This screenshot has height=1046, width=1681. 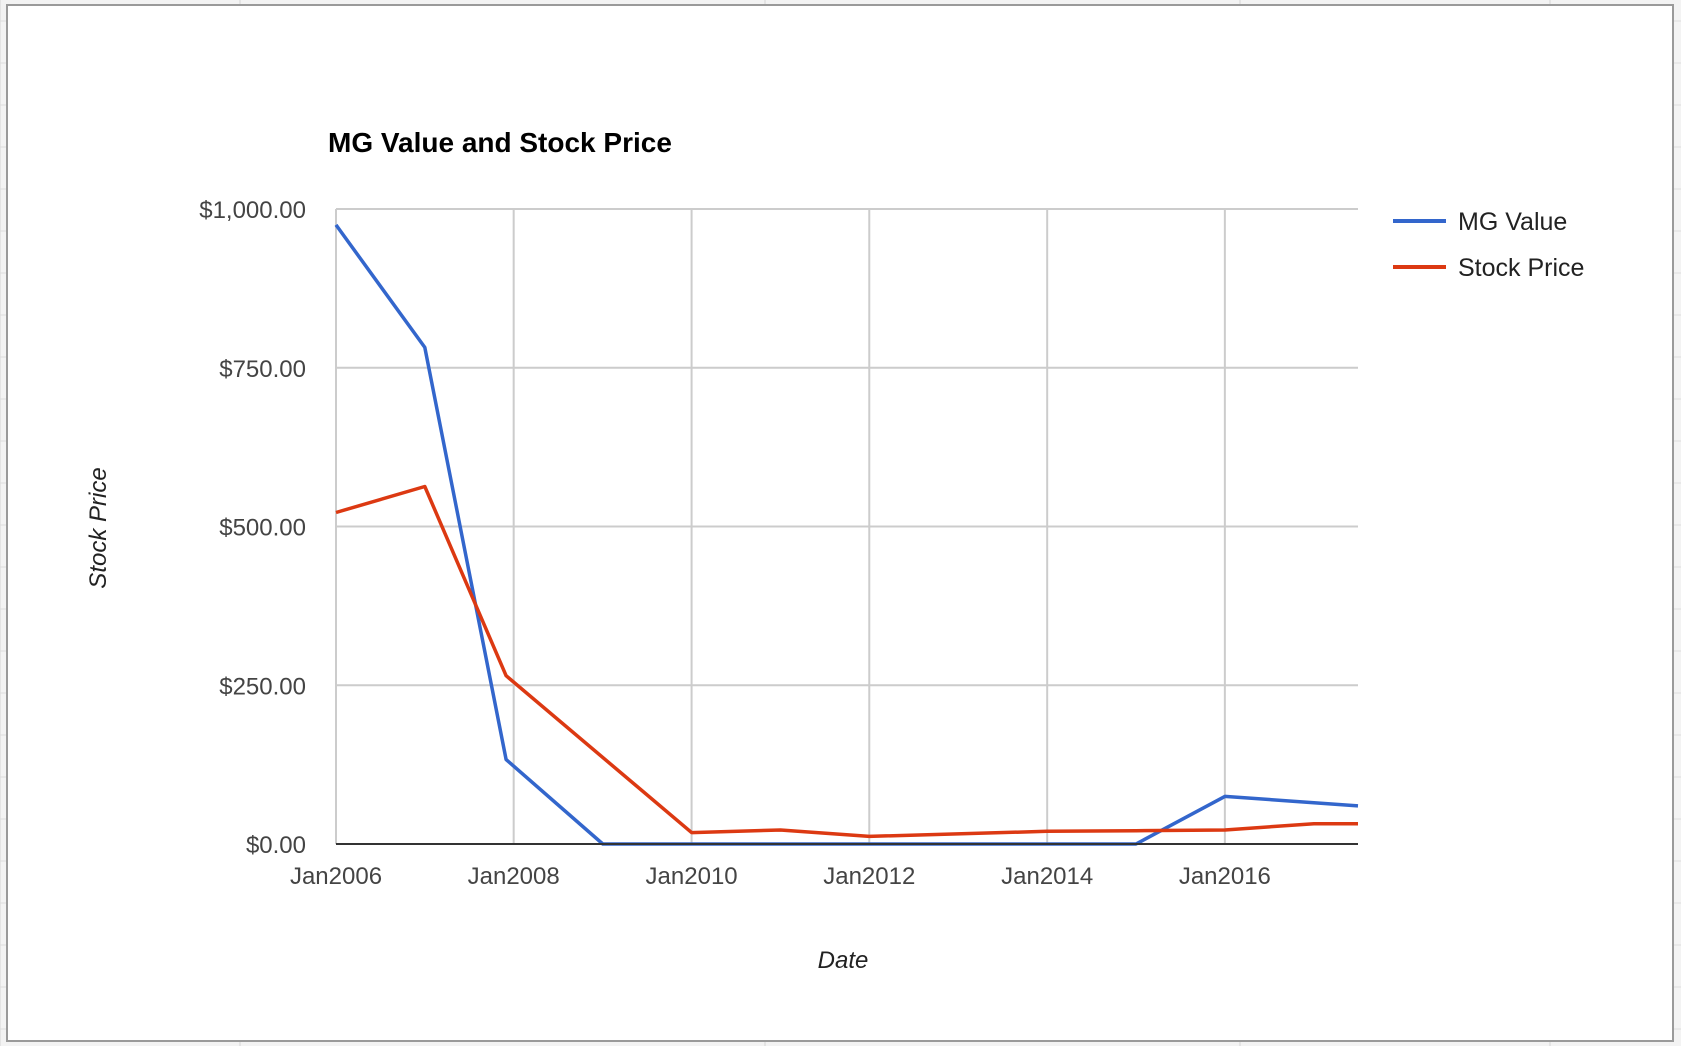 What do you see at coordinates (1512, 222) in the screenshot?
I see `legend-label: MG Value` at bounding box center [1512, 222].